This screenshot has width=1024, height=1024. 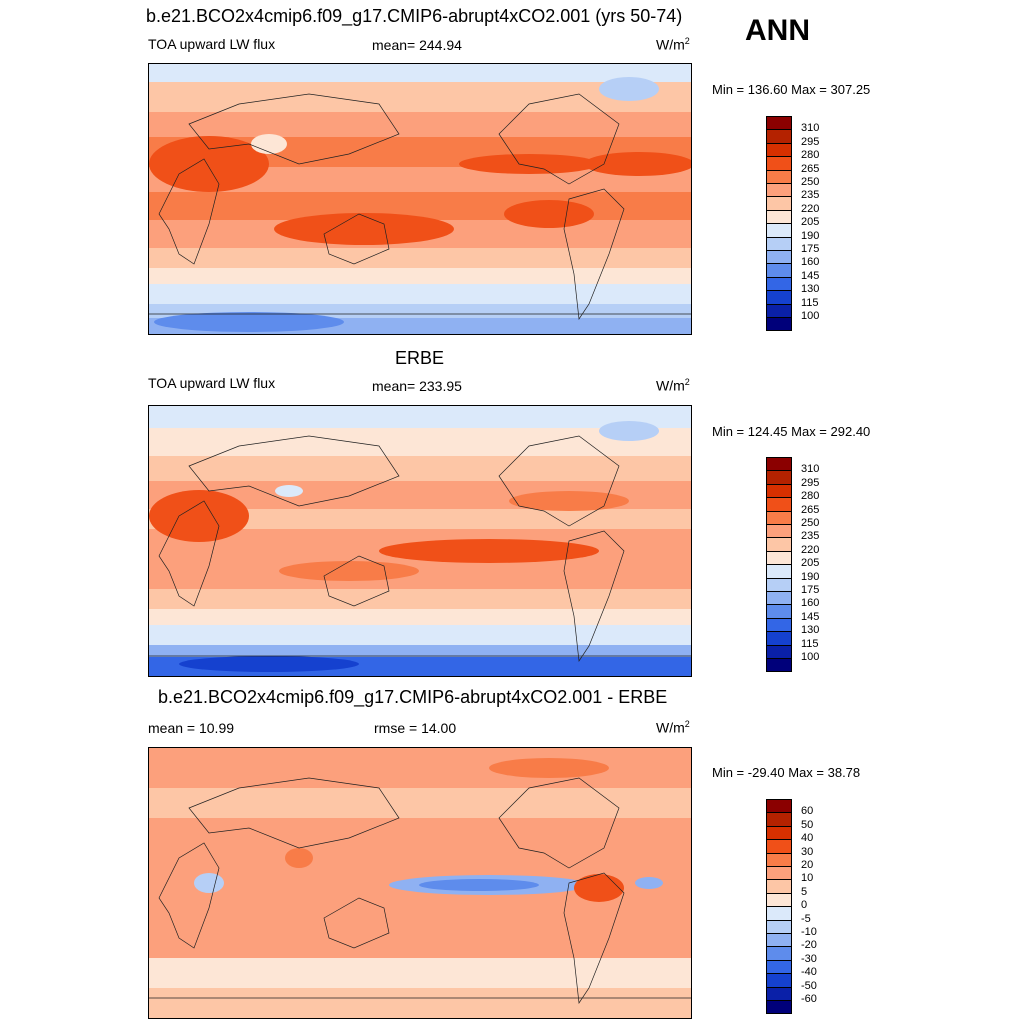 What do you see at coordinates (807, 851) in the screenshot?
I see `colorbar-tick-label: 30` at bounding box center [807, 851].